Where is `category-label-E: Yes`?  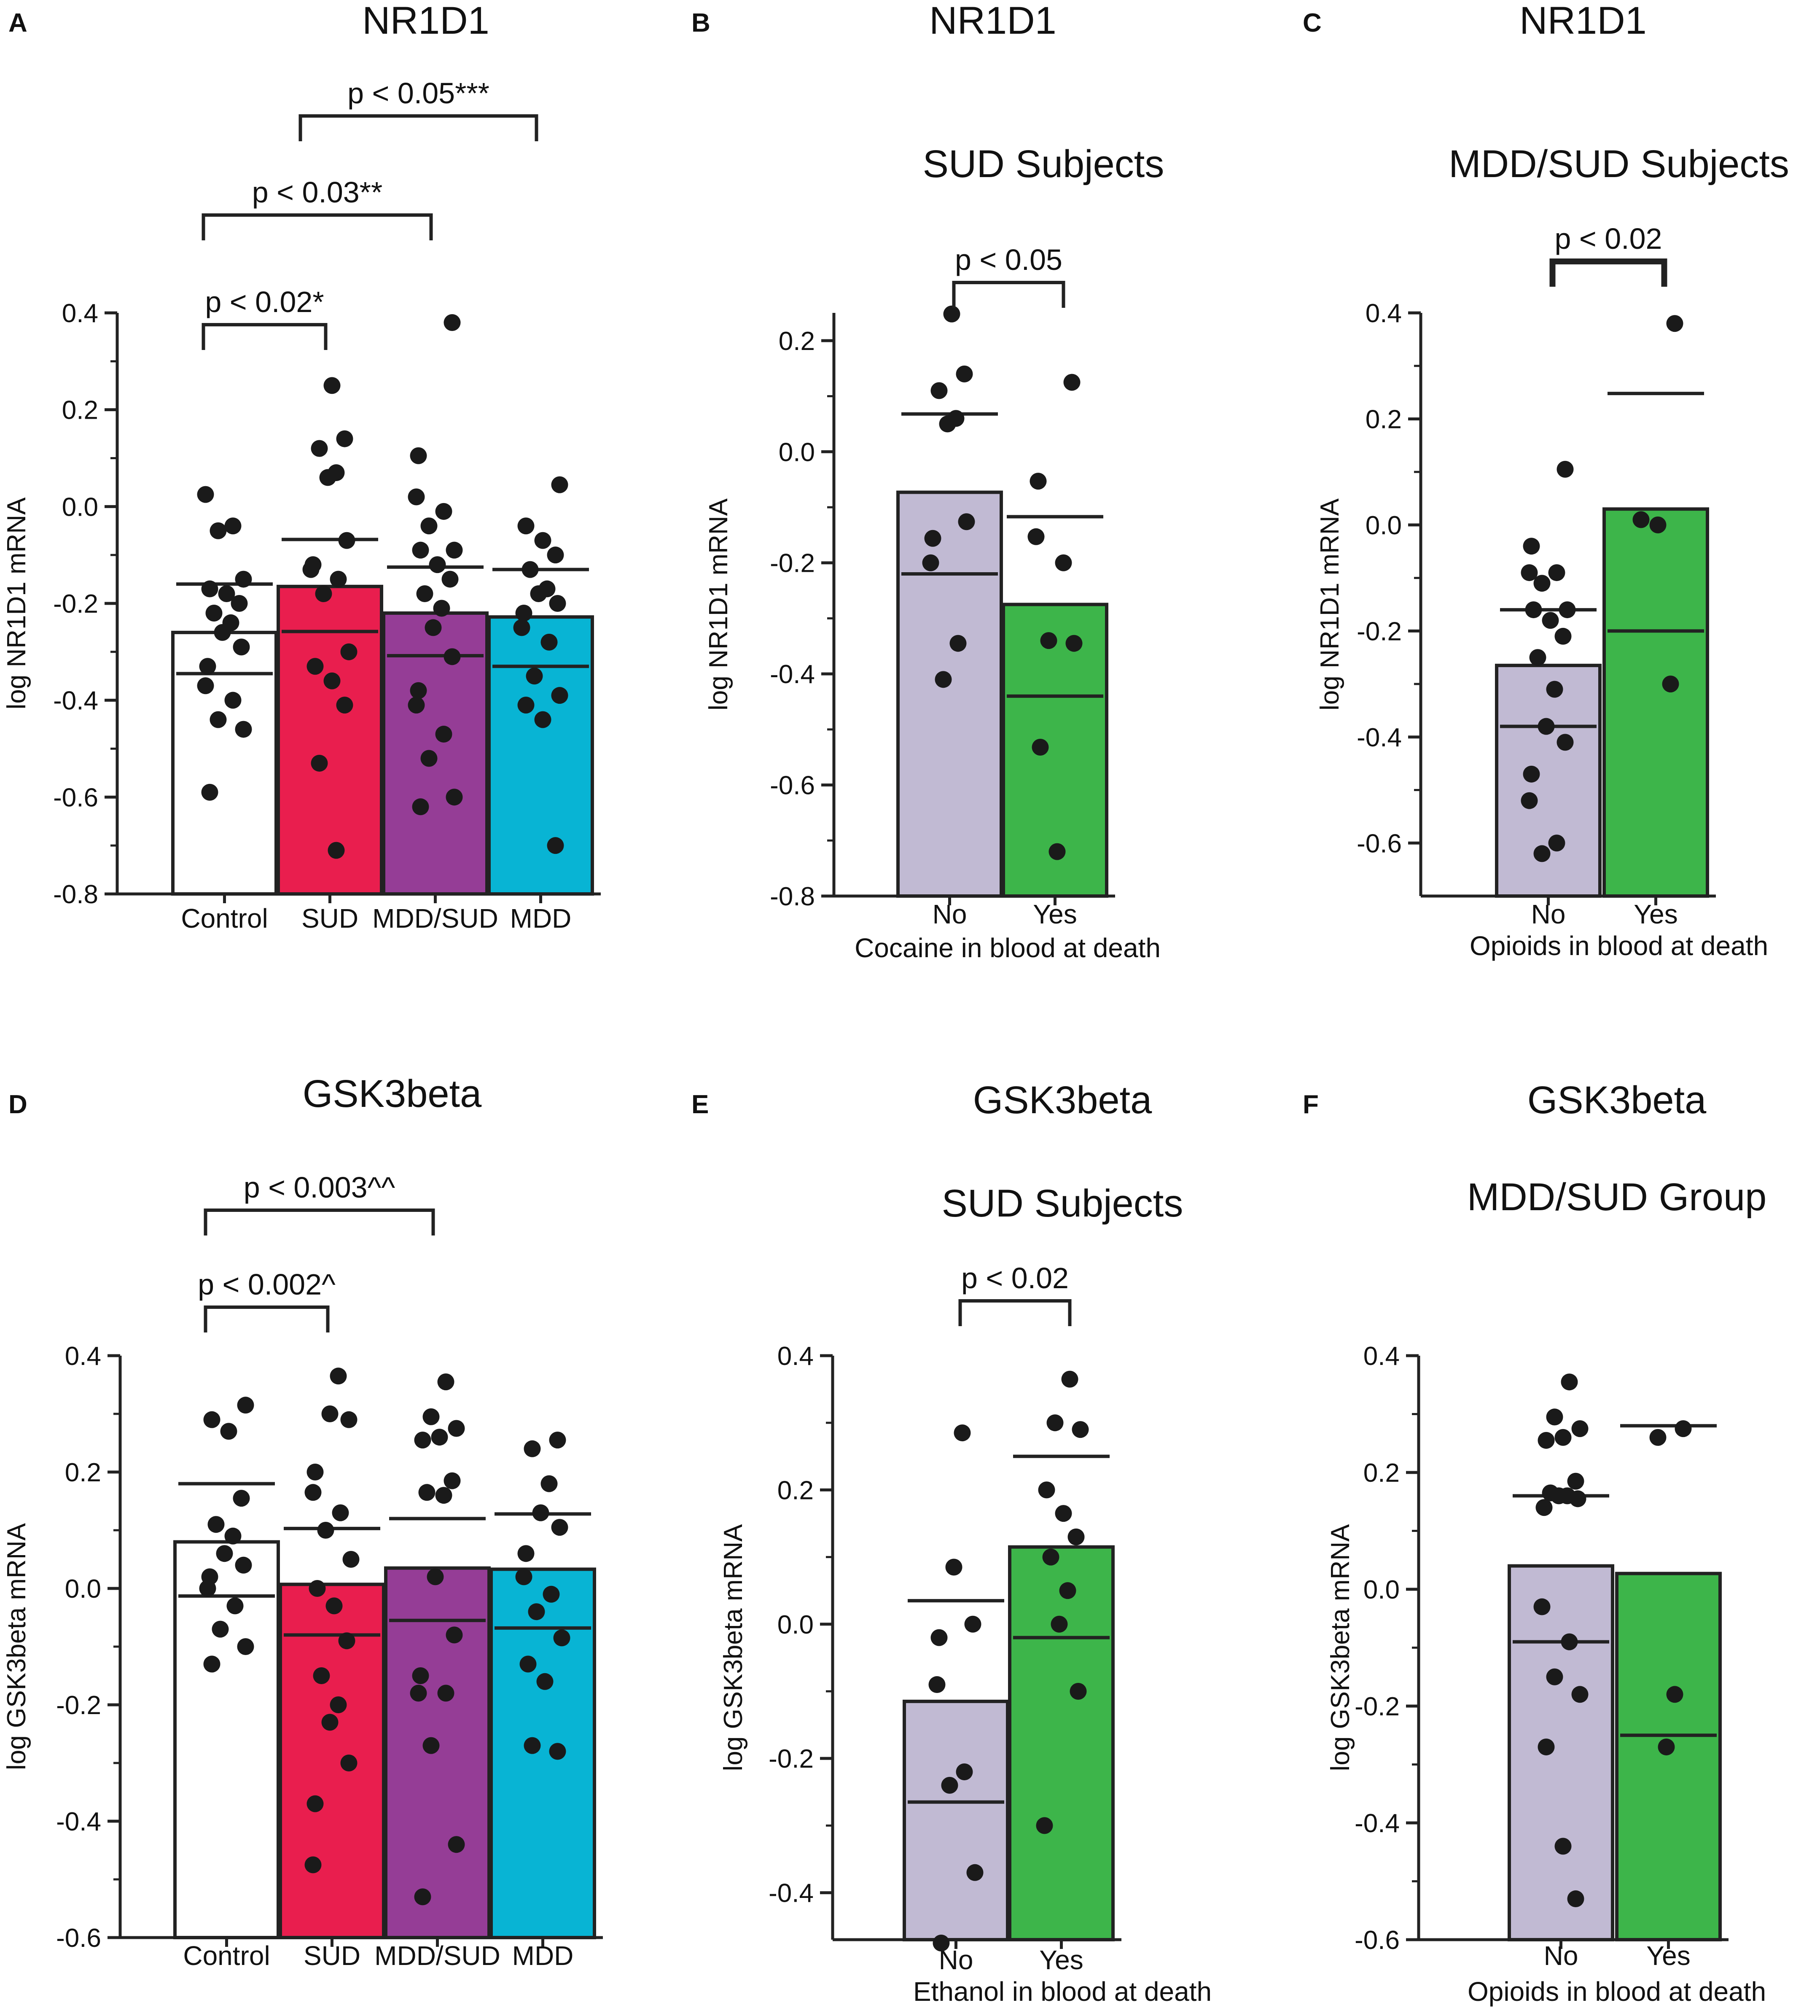 category-label-E: Yes is located at coordinates (1061, 1960).